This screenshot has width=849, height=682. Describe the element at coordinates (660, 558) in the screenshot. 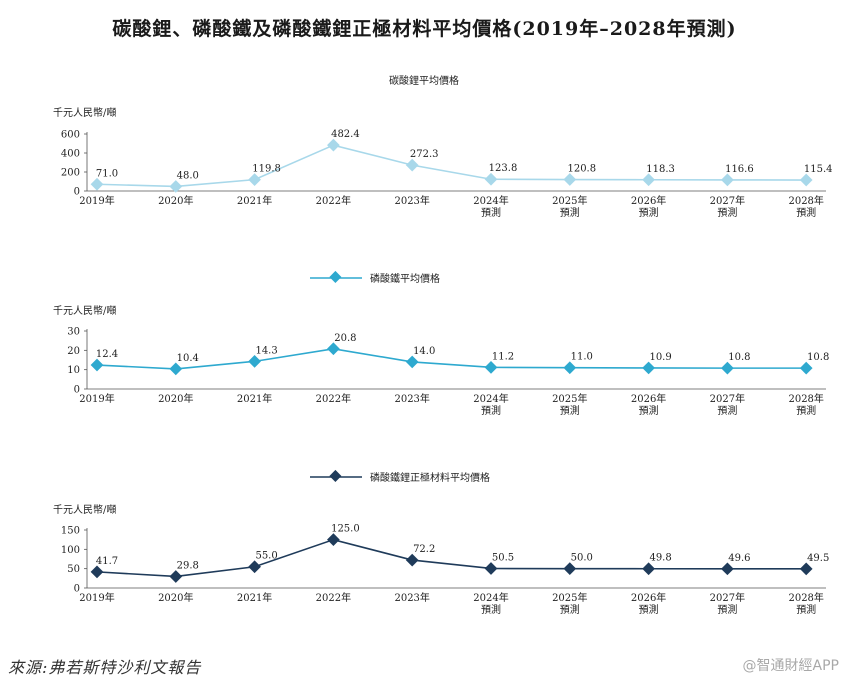

I see `data-label: 49.8` at that location.